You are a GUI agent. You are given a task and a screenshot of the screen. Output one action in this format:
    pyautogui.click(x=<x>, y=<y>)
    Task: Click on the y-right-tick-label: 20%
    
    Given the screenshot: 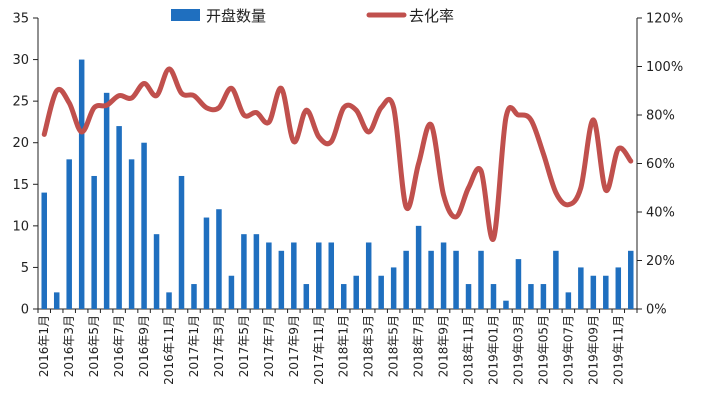 What is the action you would take?
    pyautogui.click(x=660, y=261)
    